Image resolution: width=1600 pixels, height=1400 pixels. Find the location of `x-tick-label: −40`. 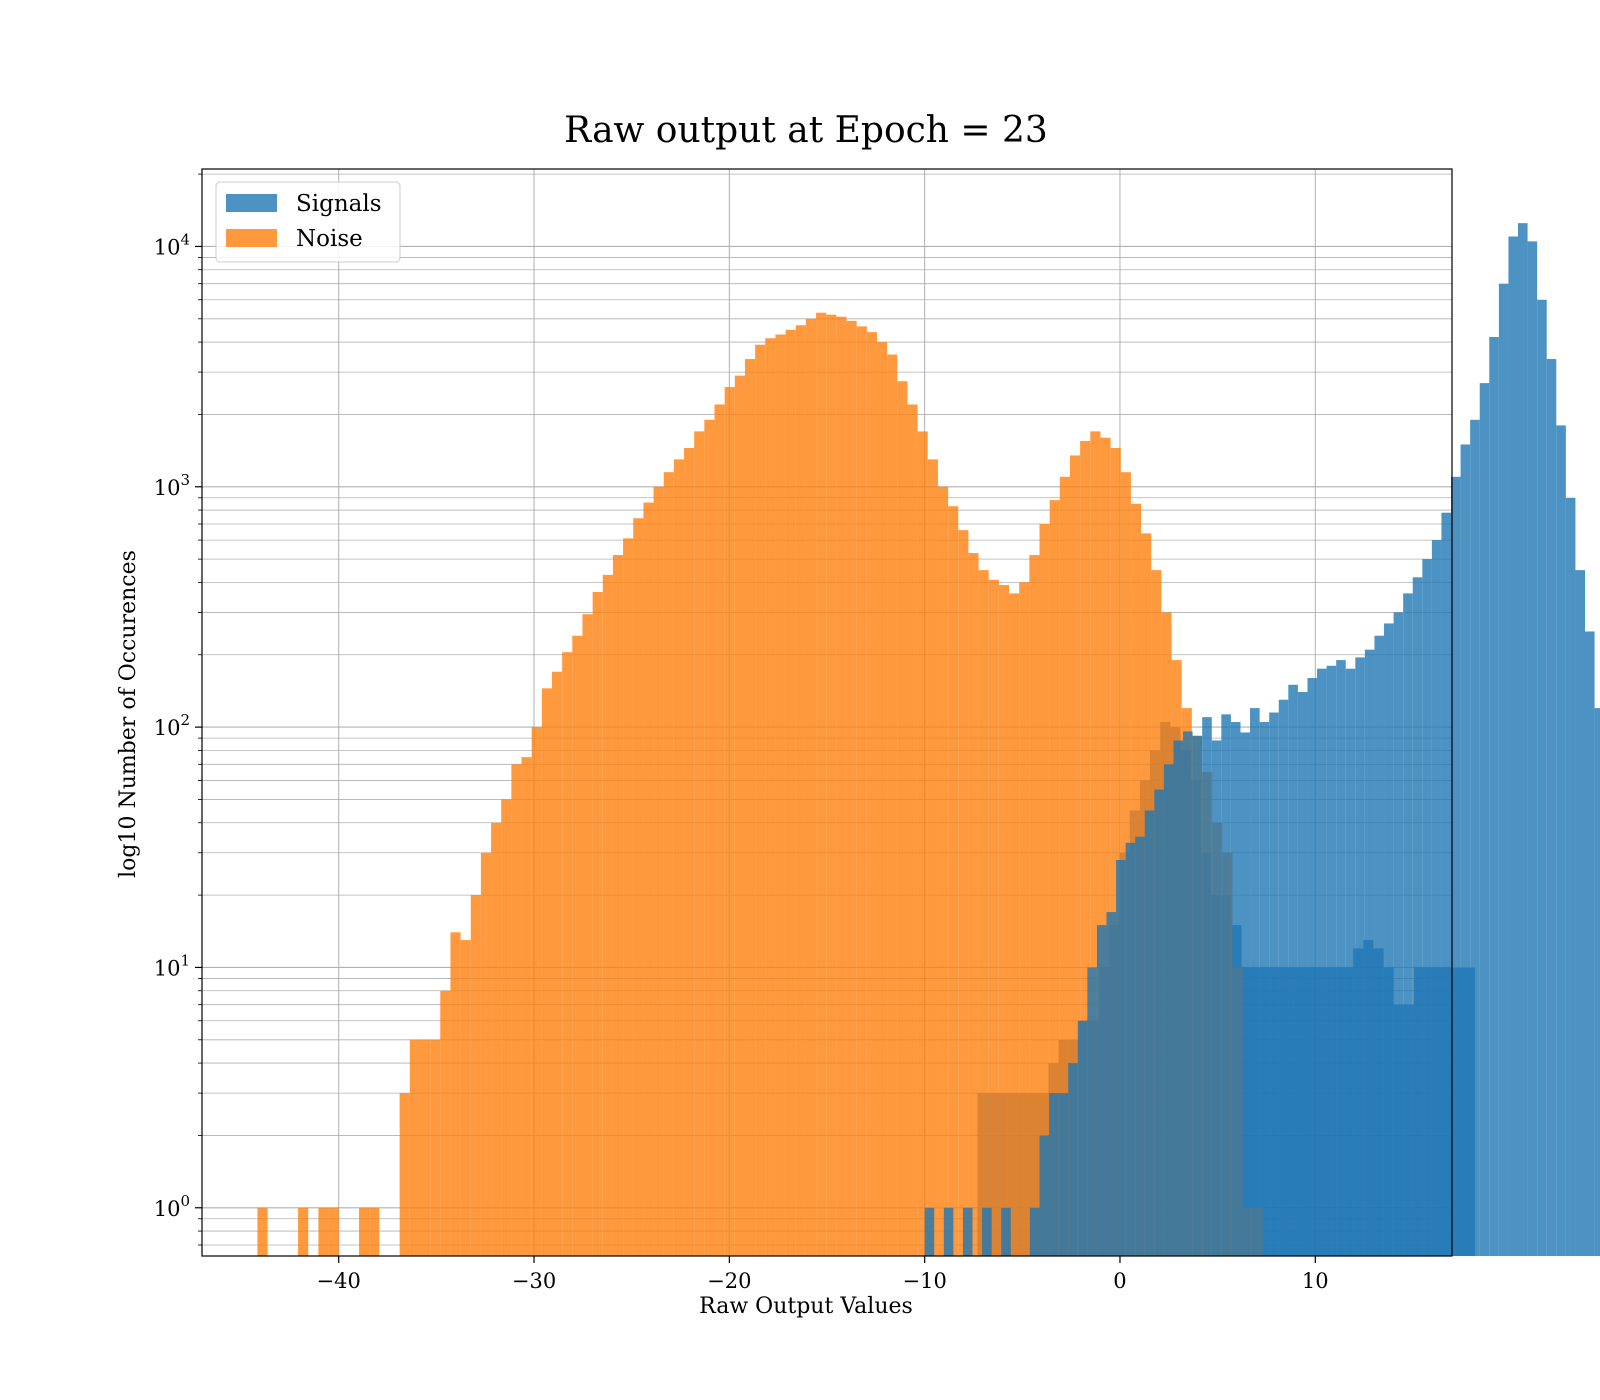

x-tick-label: −40 is located at coordinates (339, 1281).